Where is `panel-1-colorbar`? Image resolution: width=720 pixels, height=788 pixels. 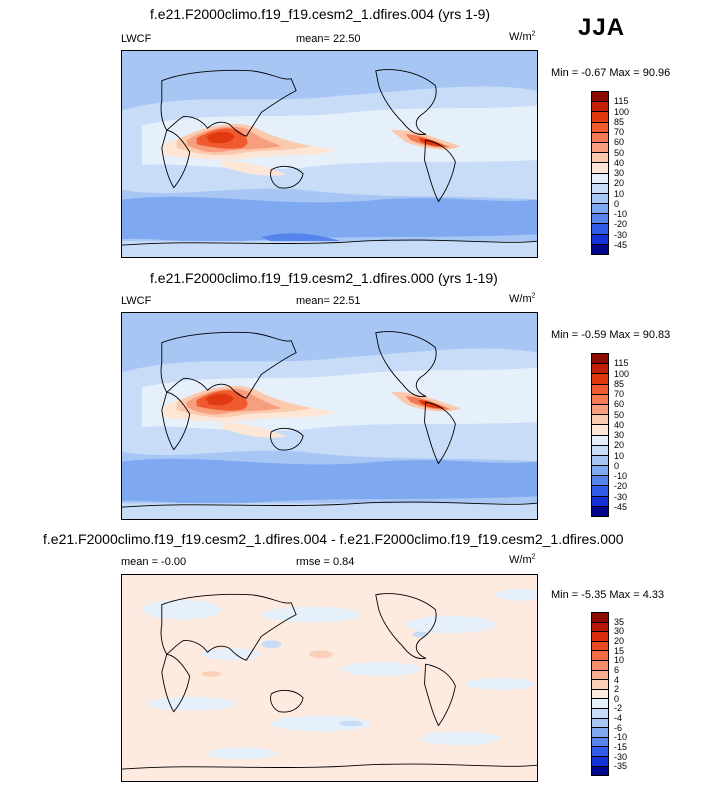 panel-1-colorbar is located at coordinates (600, 173).